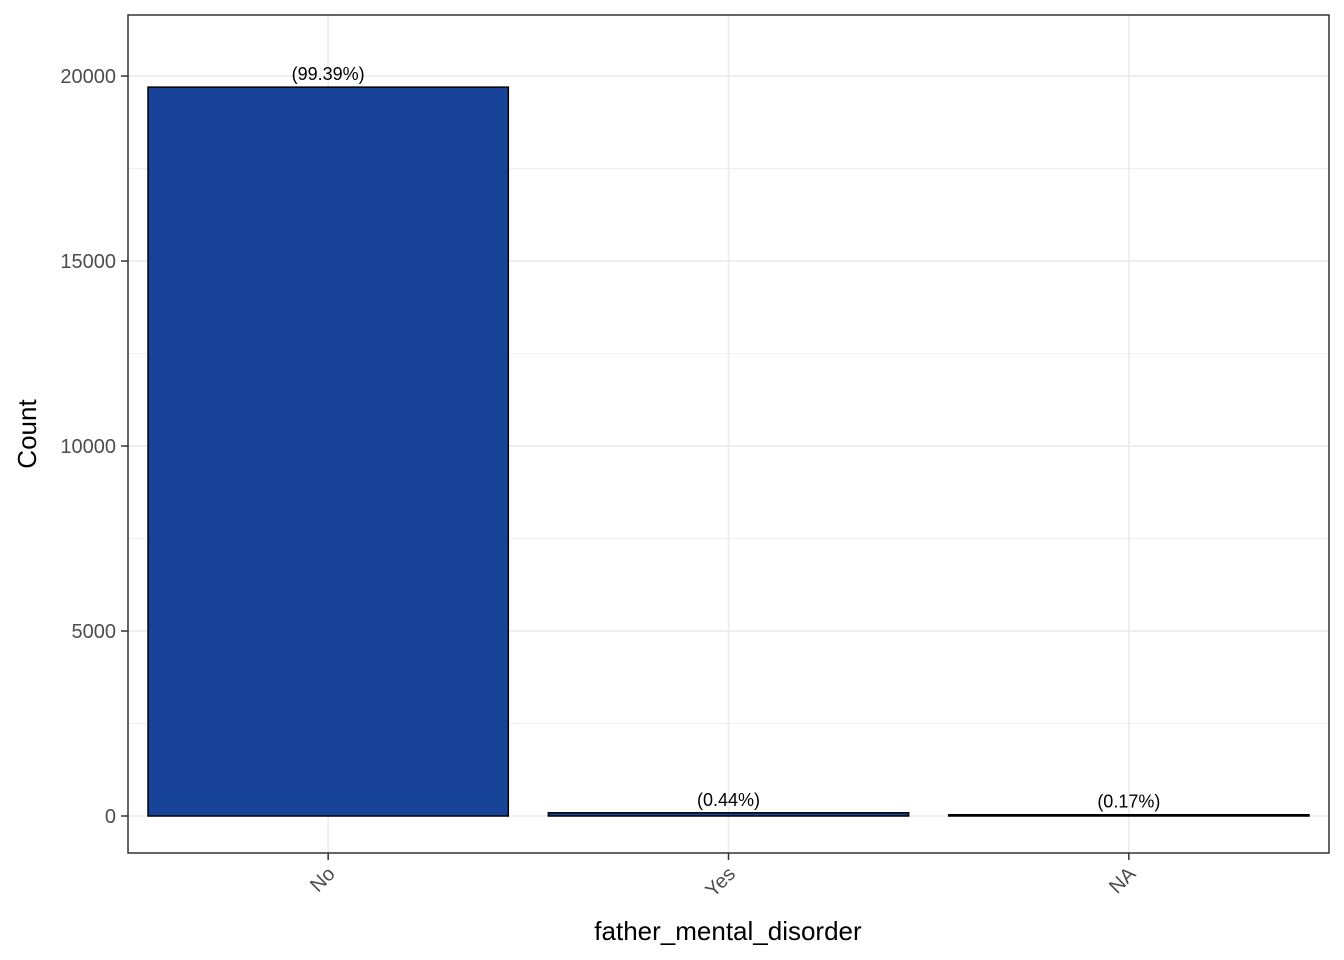 This screenshot has height=960, width=1344. Describe the element at coordinates (728, 931) in the screenshot. I see `x-axis-title: father_mental_disorder` at that location.